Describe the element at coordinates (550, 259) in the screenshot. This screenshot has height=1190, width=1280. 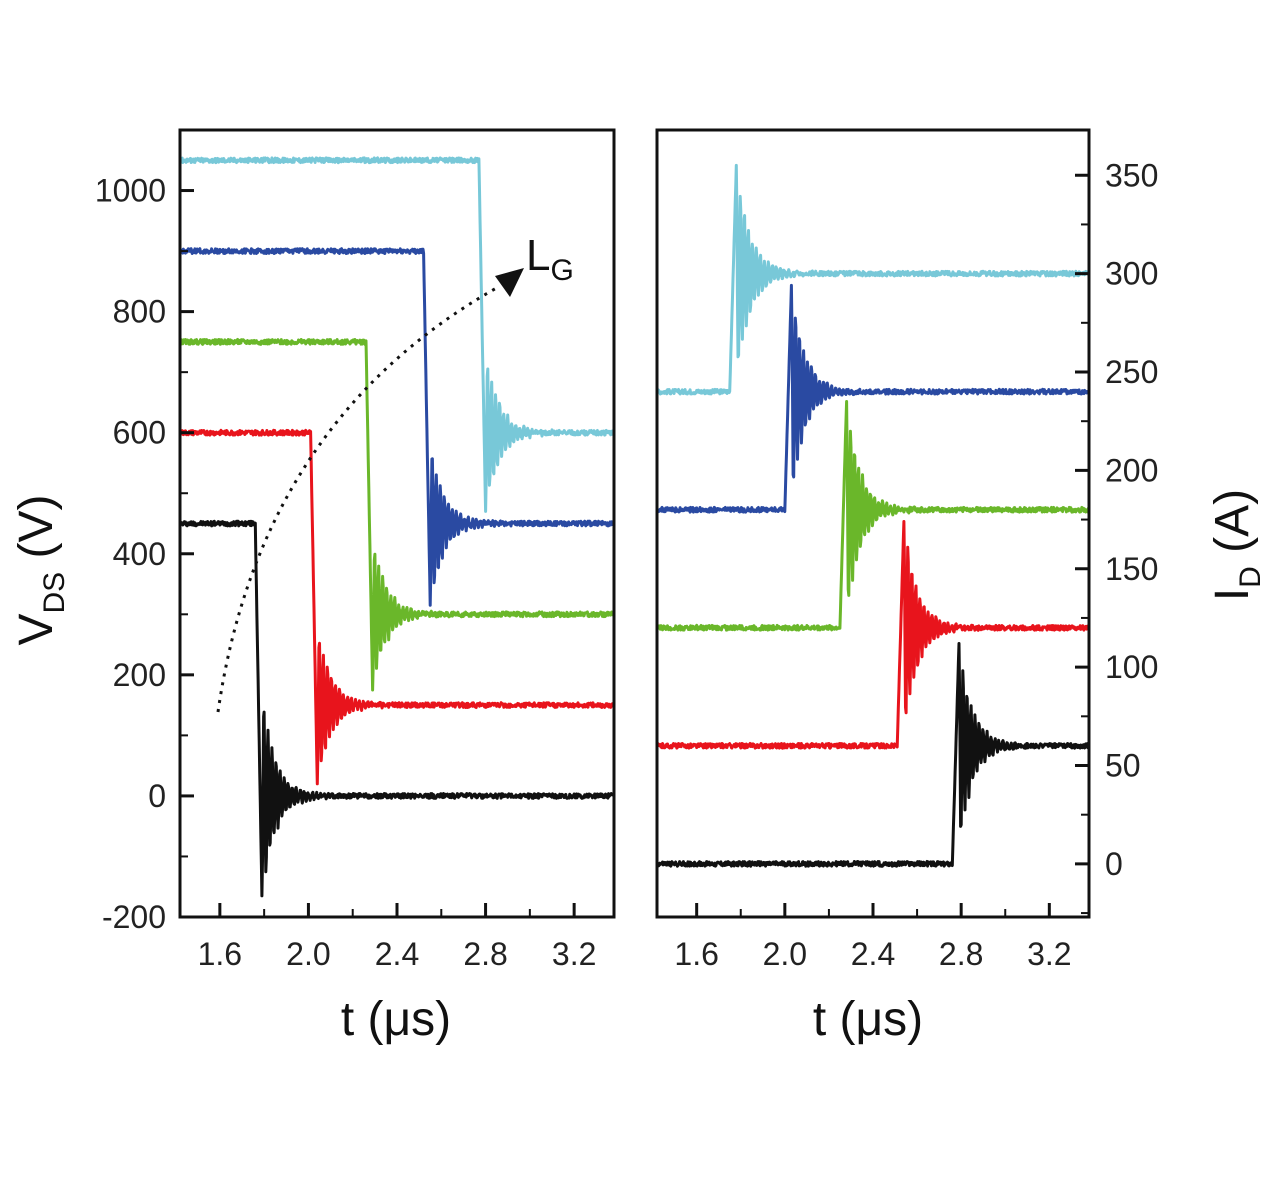
I see `lg-annotation: LG` at that location.